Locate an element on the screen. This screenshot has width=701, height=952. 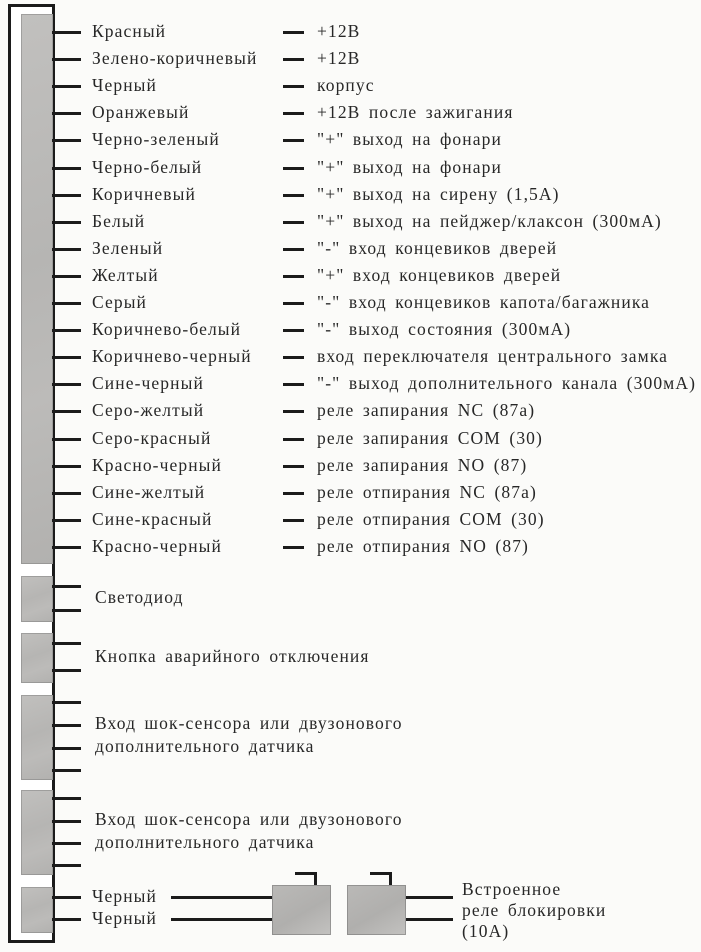
wire-function-label: "-" выход дополнительного канала (300мА) is located at coordinates (507, 383).